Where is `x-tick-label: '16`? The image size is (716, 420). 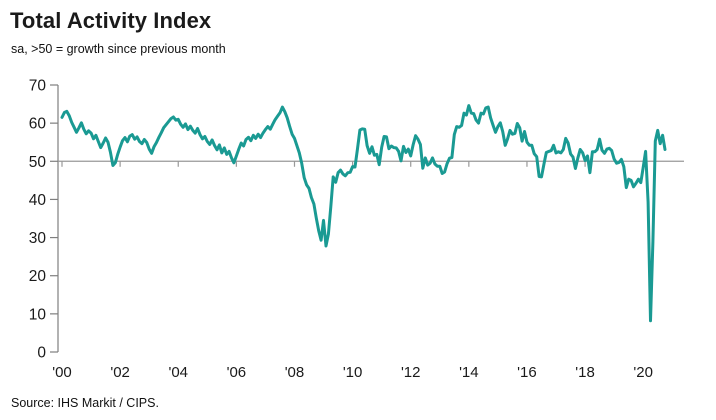 x-tick-label: '16 is located at coordinates (527, 372).